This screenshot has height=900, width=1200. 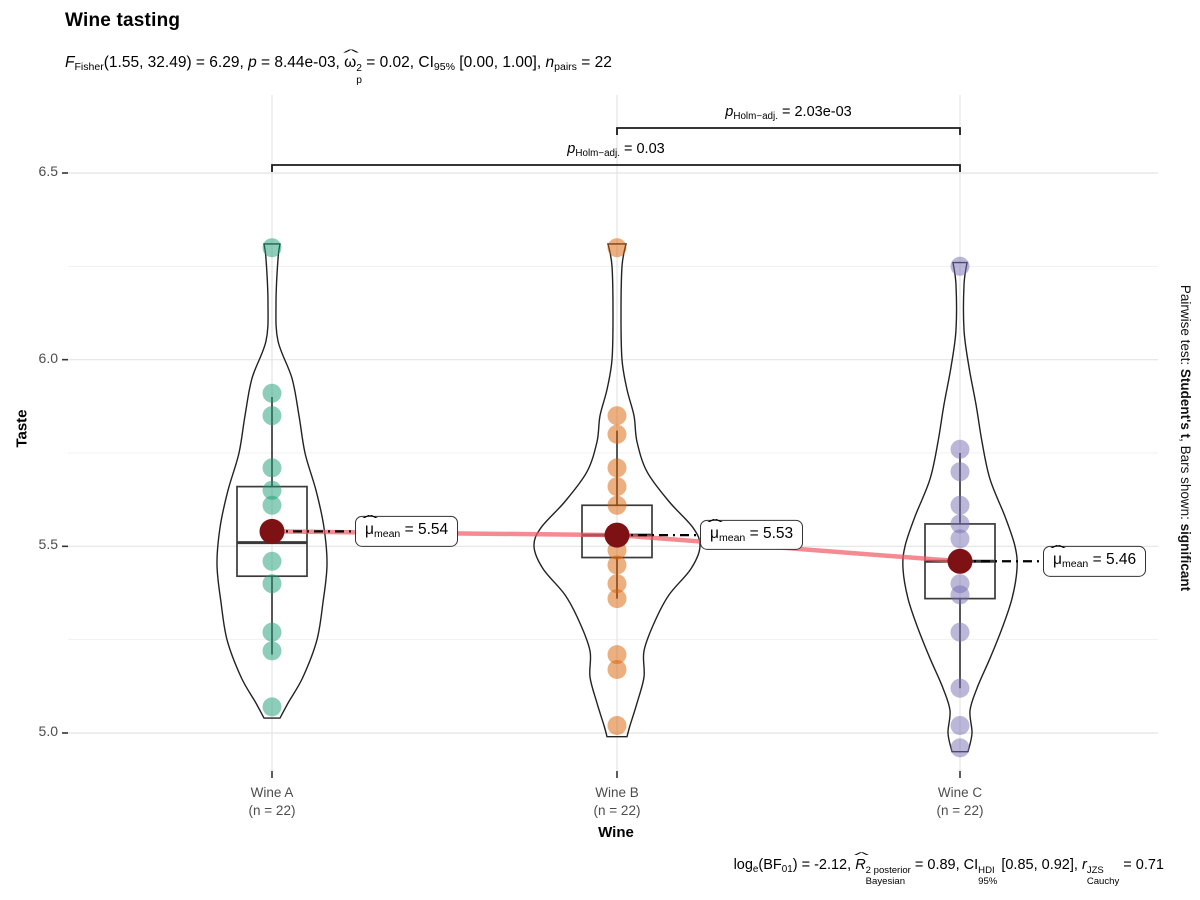 I want to click on text-segment: n, so click(x=550, y=62).